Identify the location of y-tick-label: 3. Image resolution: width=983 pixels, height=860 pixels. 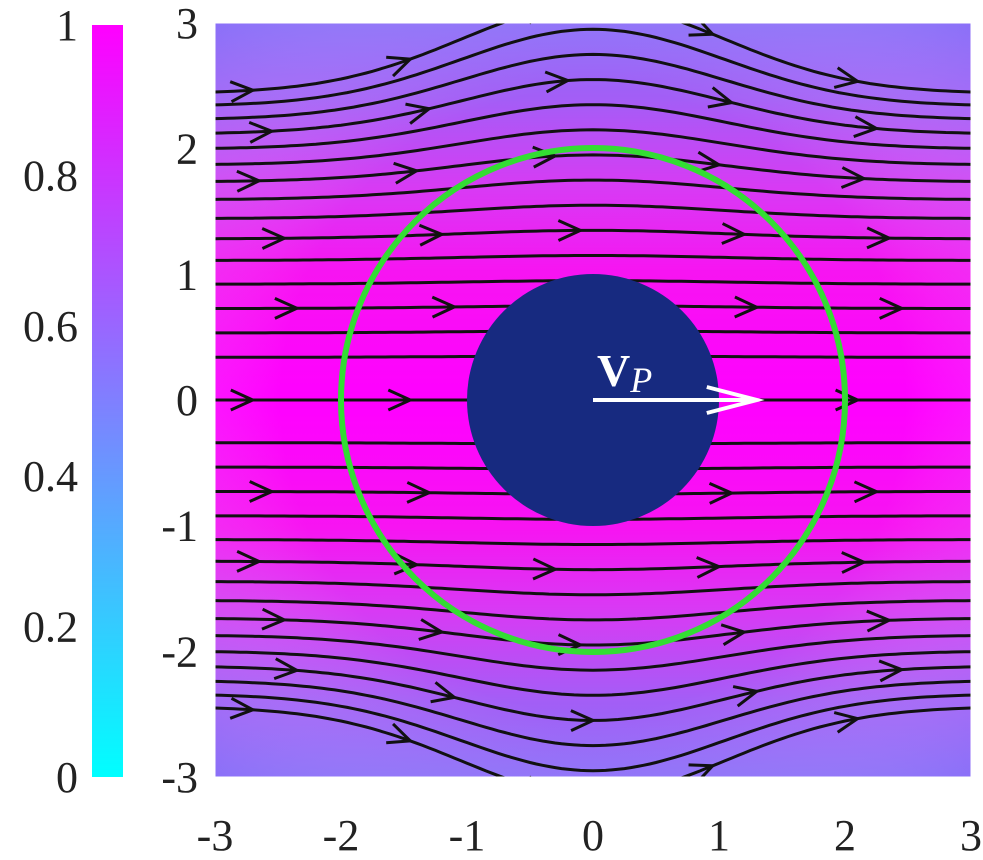
(187, 24).